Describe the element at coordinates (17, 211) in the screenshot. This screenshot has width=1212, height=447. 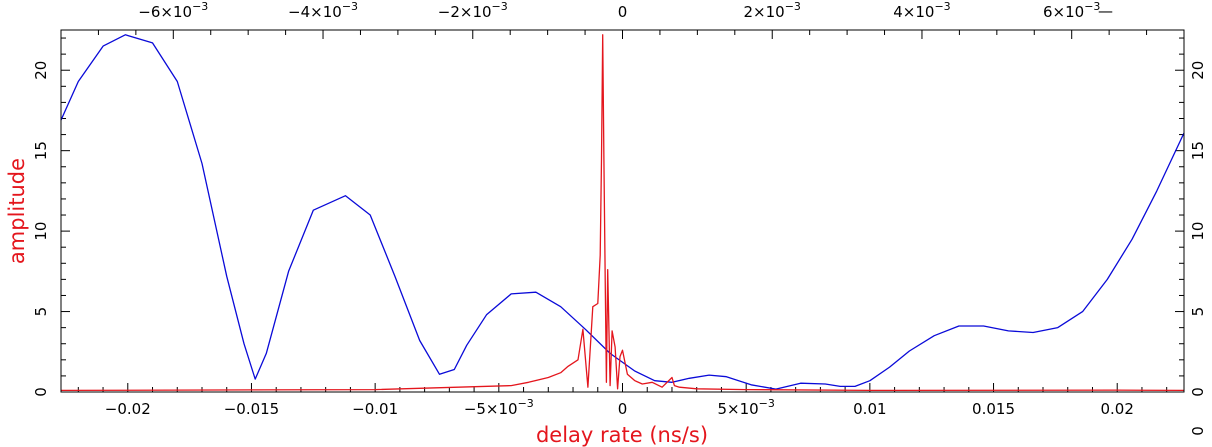
I see `y-axis-label: amplitude` at that location.